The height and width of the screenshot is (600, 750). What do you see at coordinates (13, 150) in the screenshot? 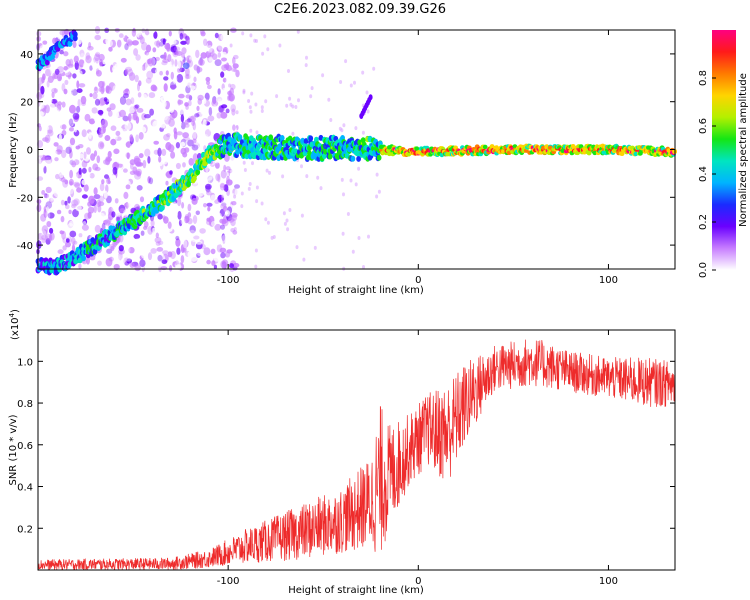
I see `spectrogram-y-axis-label: Frequency (Hz)` at bounding box center [13, 150].